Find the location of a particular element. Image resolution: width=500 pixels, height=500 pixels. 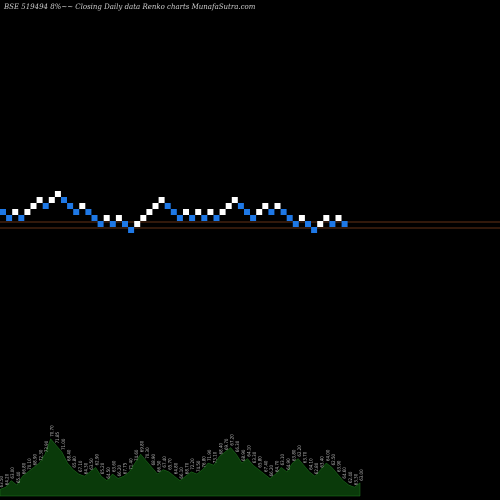

volume-label: 63.40 is located at coordinates (322, 462).